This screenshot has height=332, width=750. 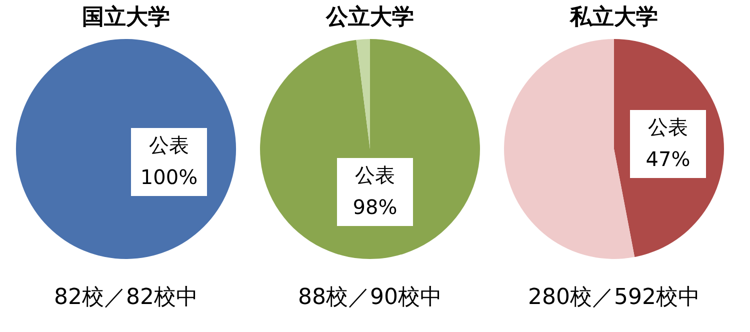 I want to click on data-label: 47%, so click(x=668, y=159).